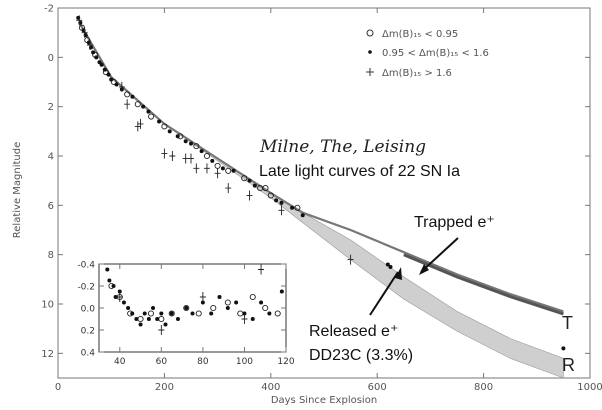 Image resolution: width=602 pixels, height=410 pixels. What do you see at coordinates (377, 387) in the screenshot?
I see `main-x-tick-label: 600` at bounding box center [377, 387].